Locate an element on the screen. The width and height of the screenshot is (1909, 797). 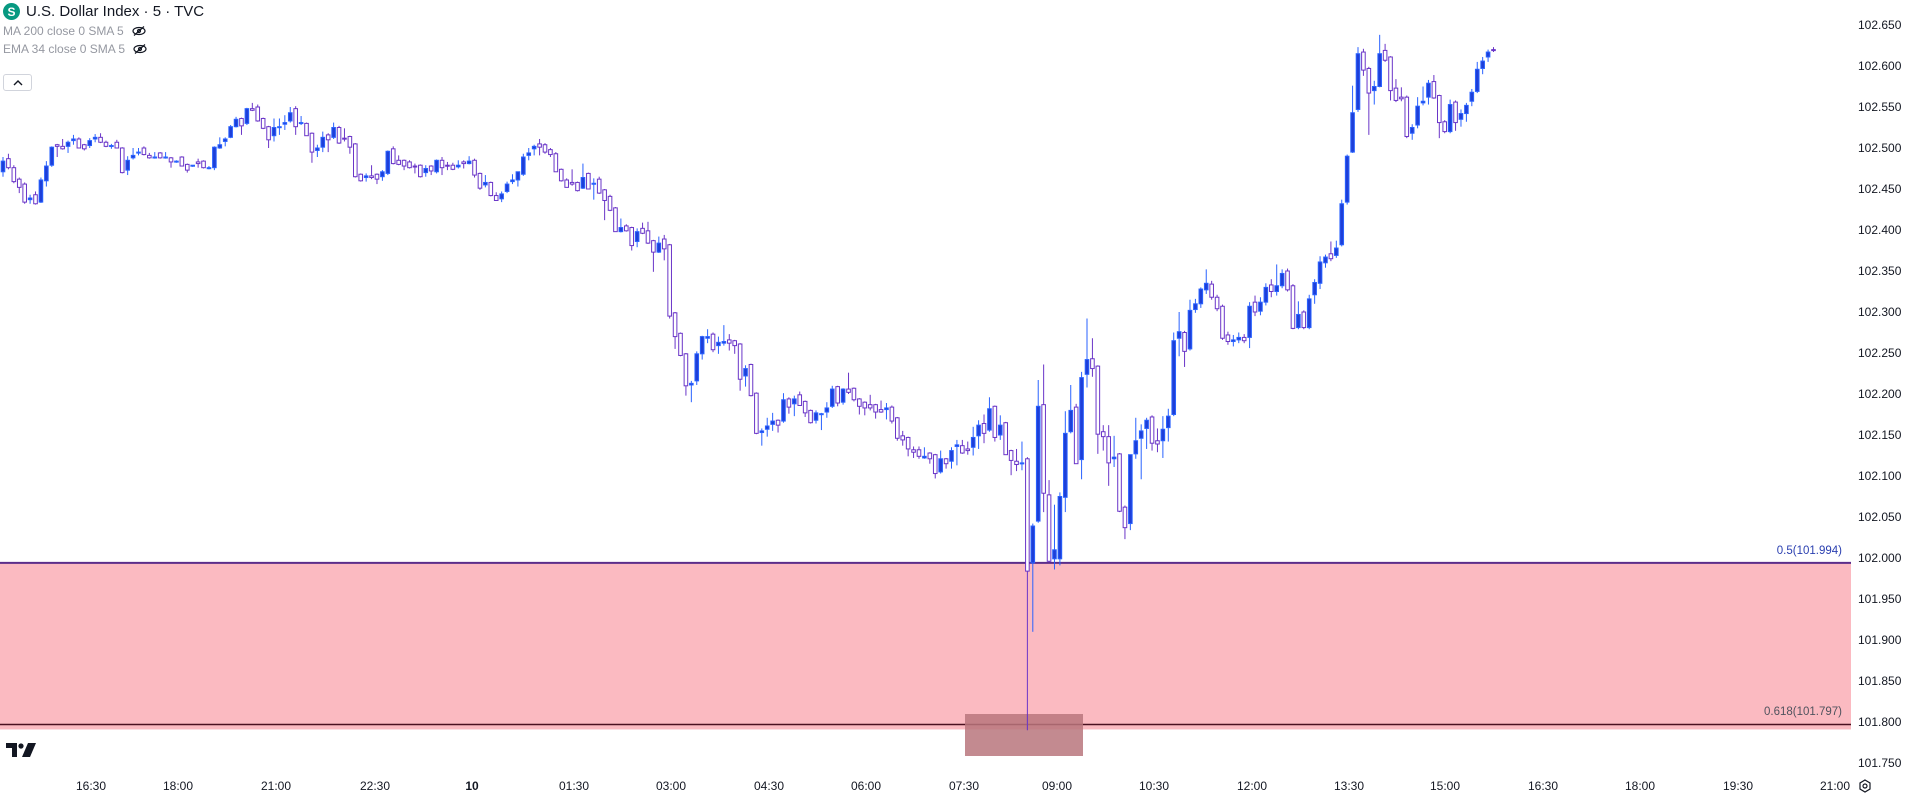
time-axis-label: 18:00 is located at coordinates (1640, 786).